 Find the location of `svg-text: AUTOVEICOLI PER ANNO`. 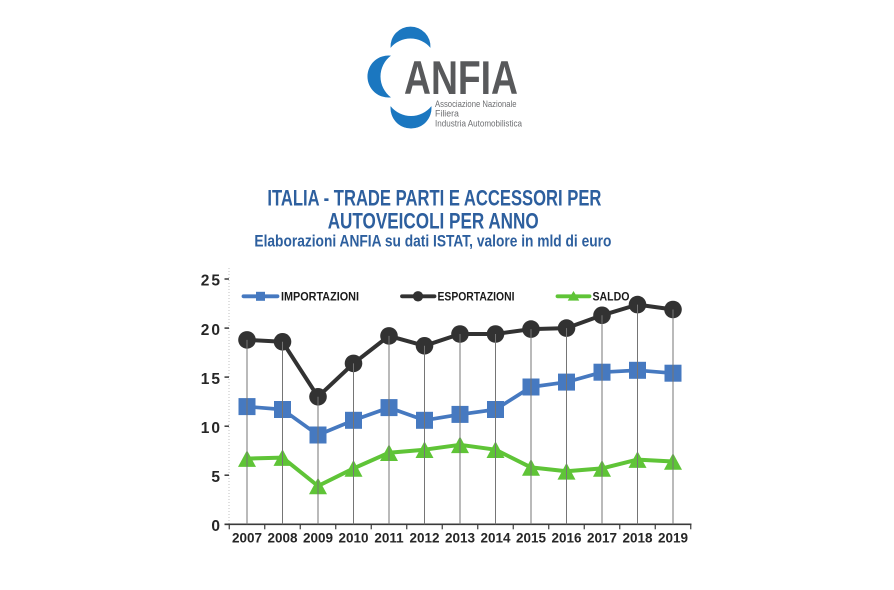

svg-text: AUTOVEICOLI PER ANNO is located at coordinates (433, 220).